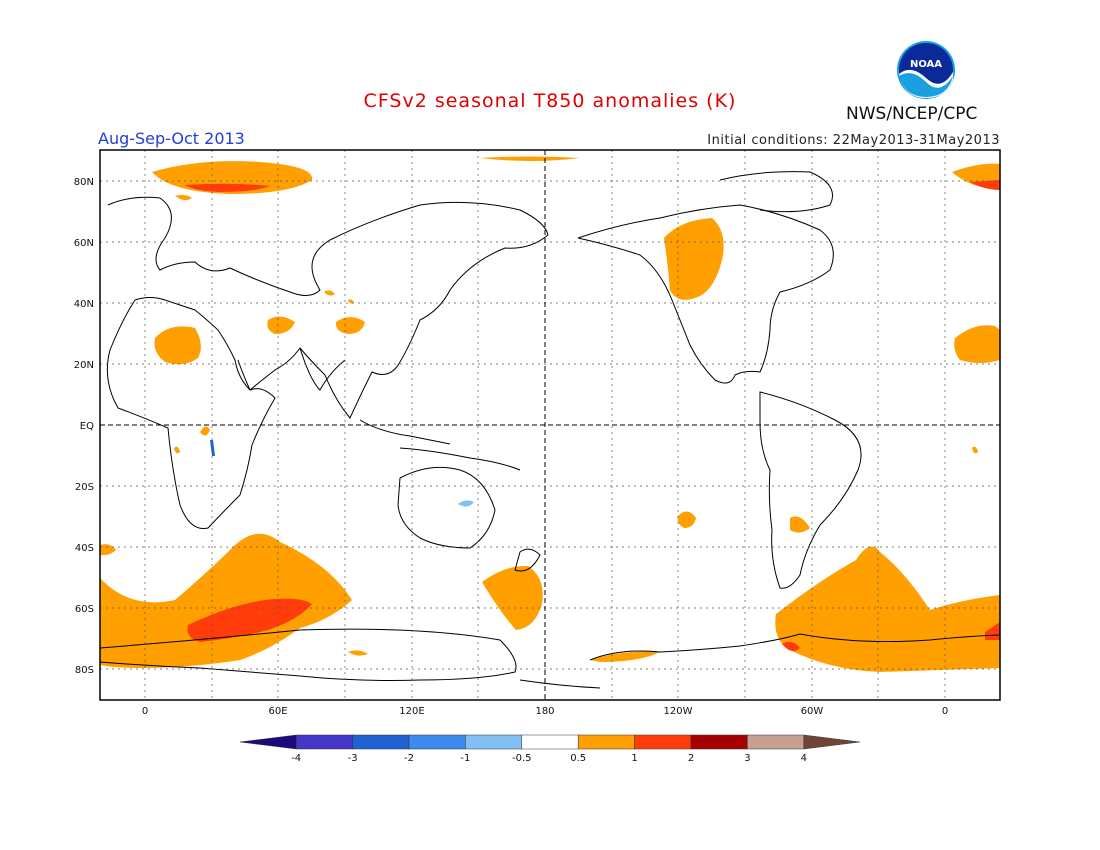 Image resolution: width=1100 pixels, height=850 pixels. Describe the element at coordinates (84, 304) in the screenshot. I see `lat-label: 40N` at that location.